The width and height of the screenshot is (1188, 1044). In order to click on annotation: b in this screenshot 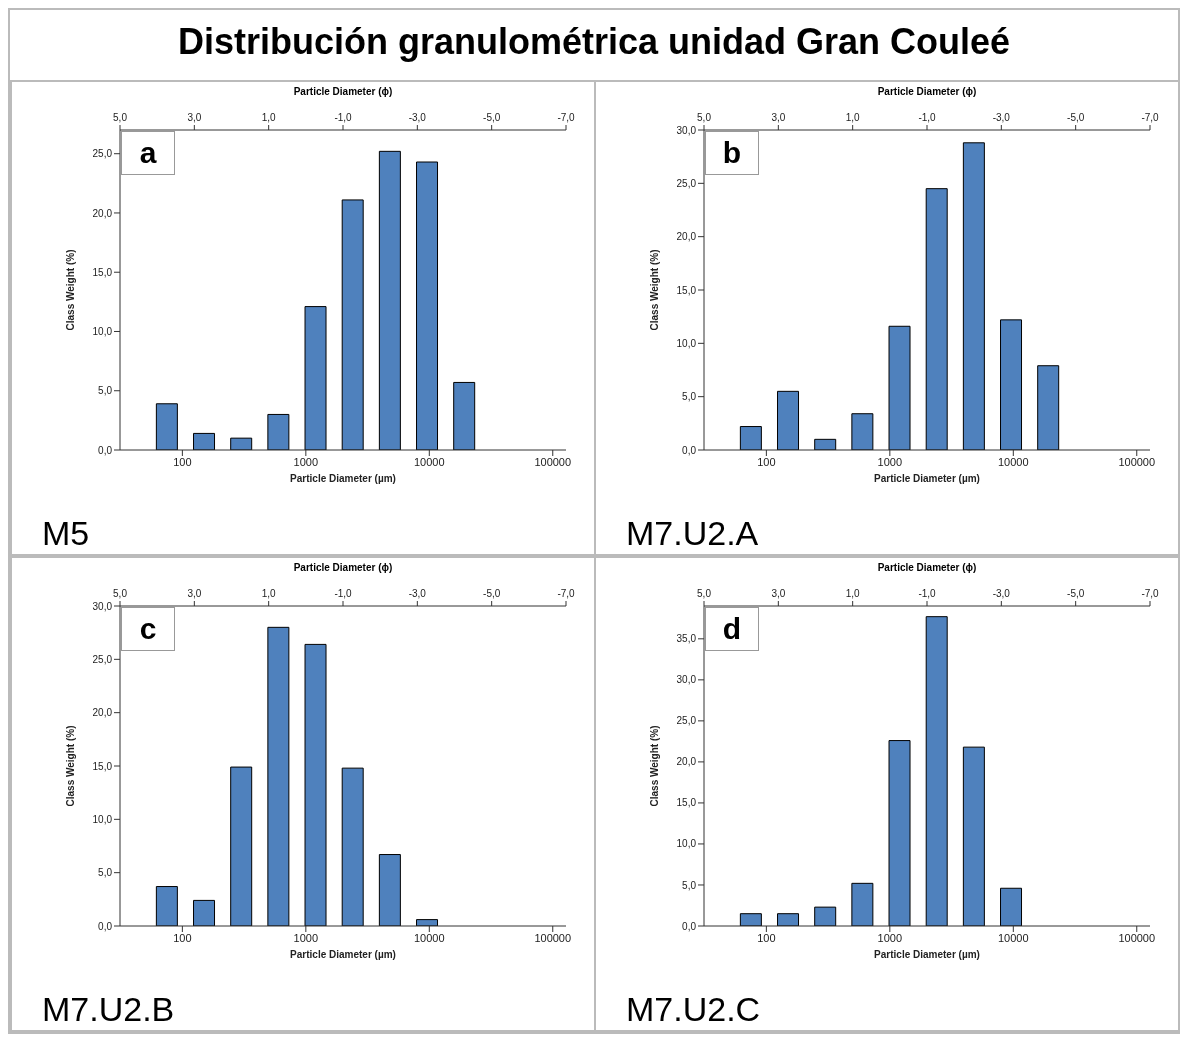, I will do `click(732, 153)`.